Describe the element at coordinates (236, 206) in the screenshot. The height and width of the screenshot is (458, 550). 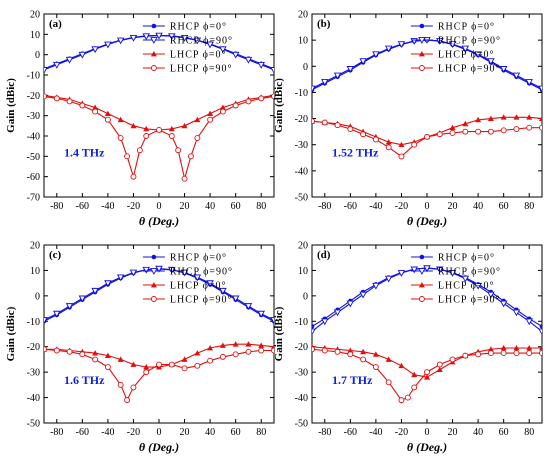
I see `x-tick-label: 60` at that location.